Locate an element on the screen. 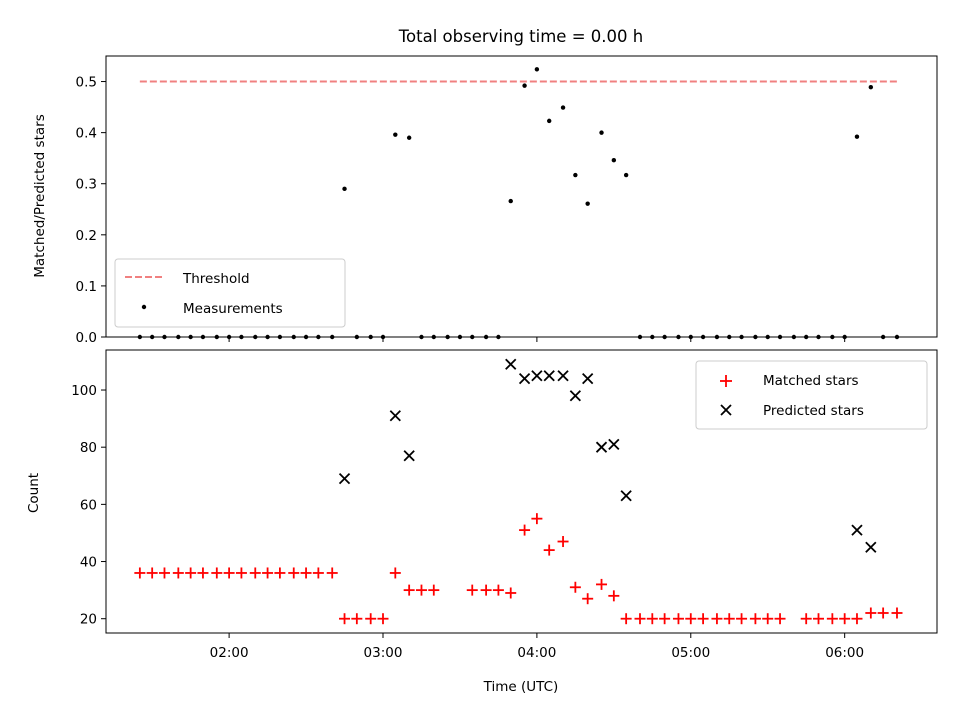 The width and height of the screenshot is (960, 720). top-y-tick-label: 0.5 is located at coordinates (86, 83).